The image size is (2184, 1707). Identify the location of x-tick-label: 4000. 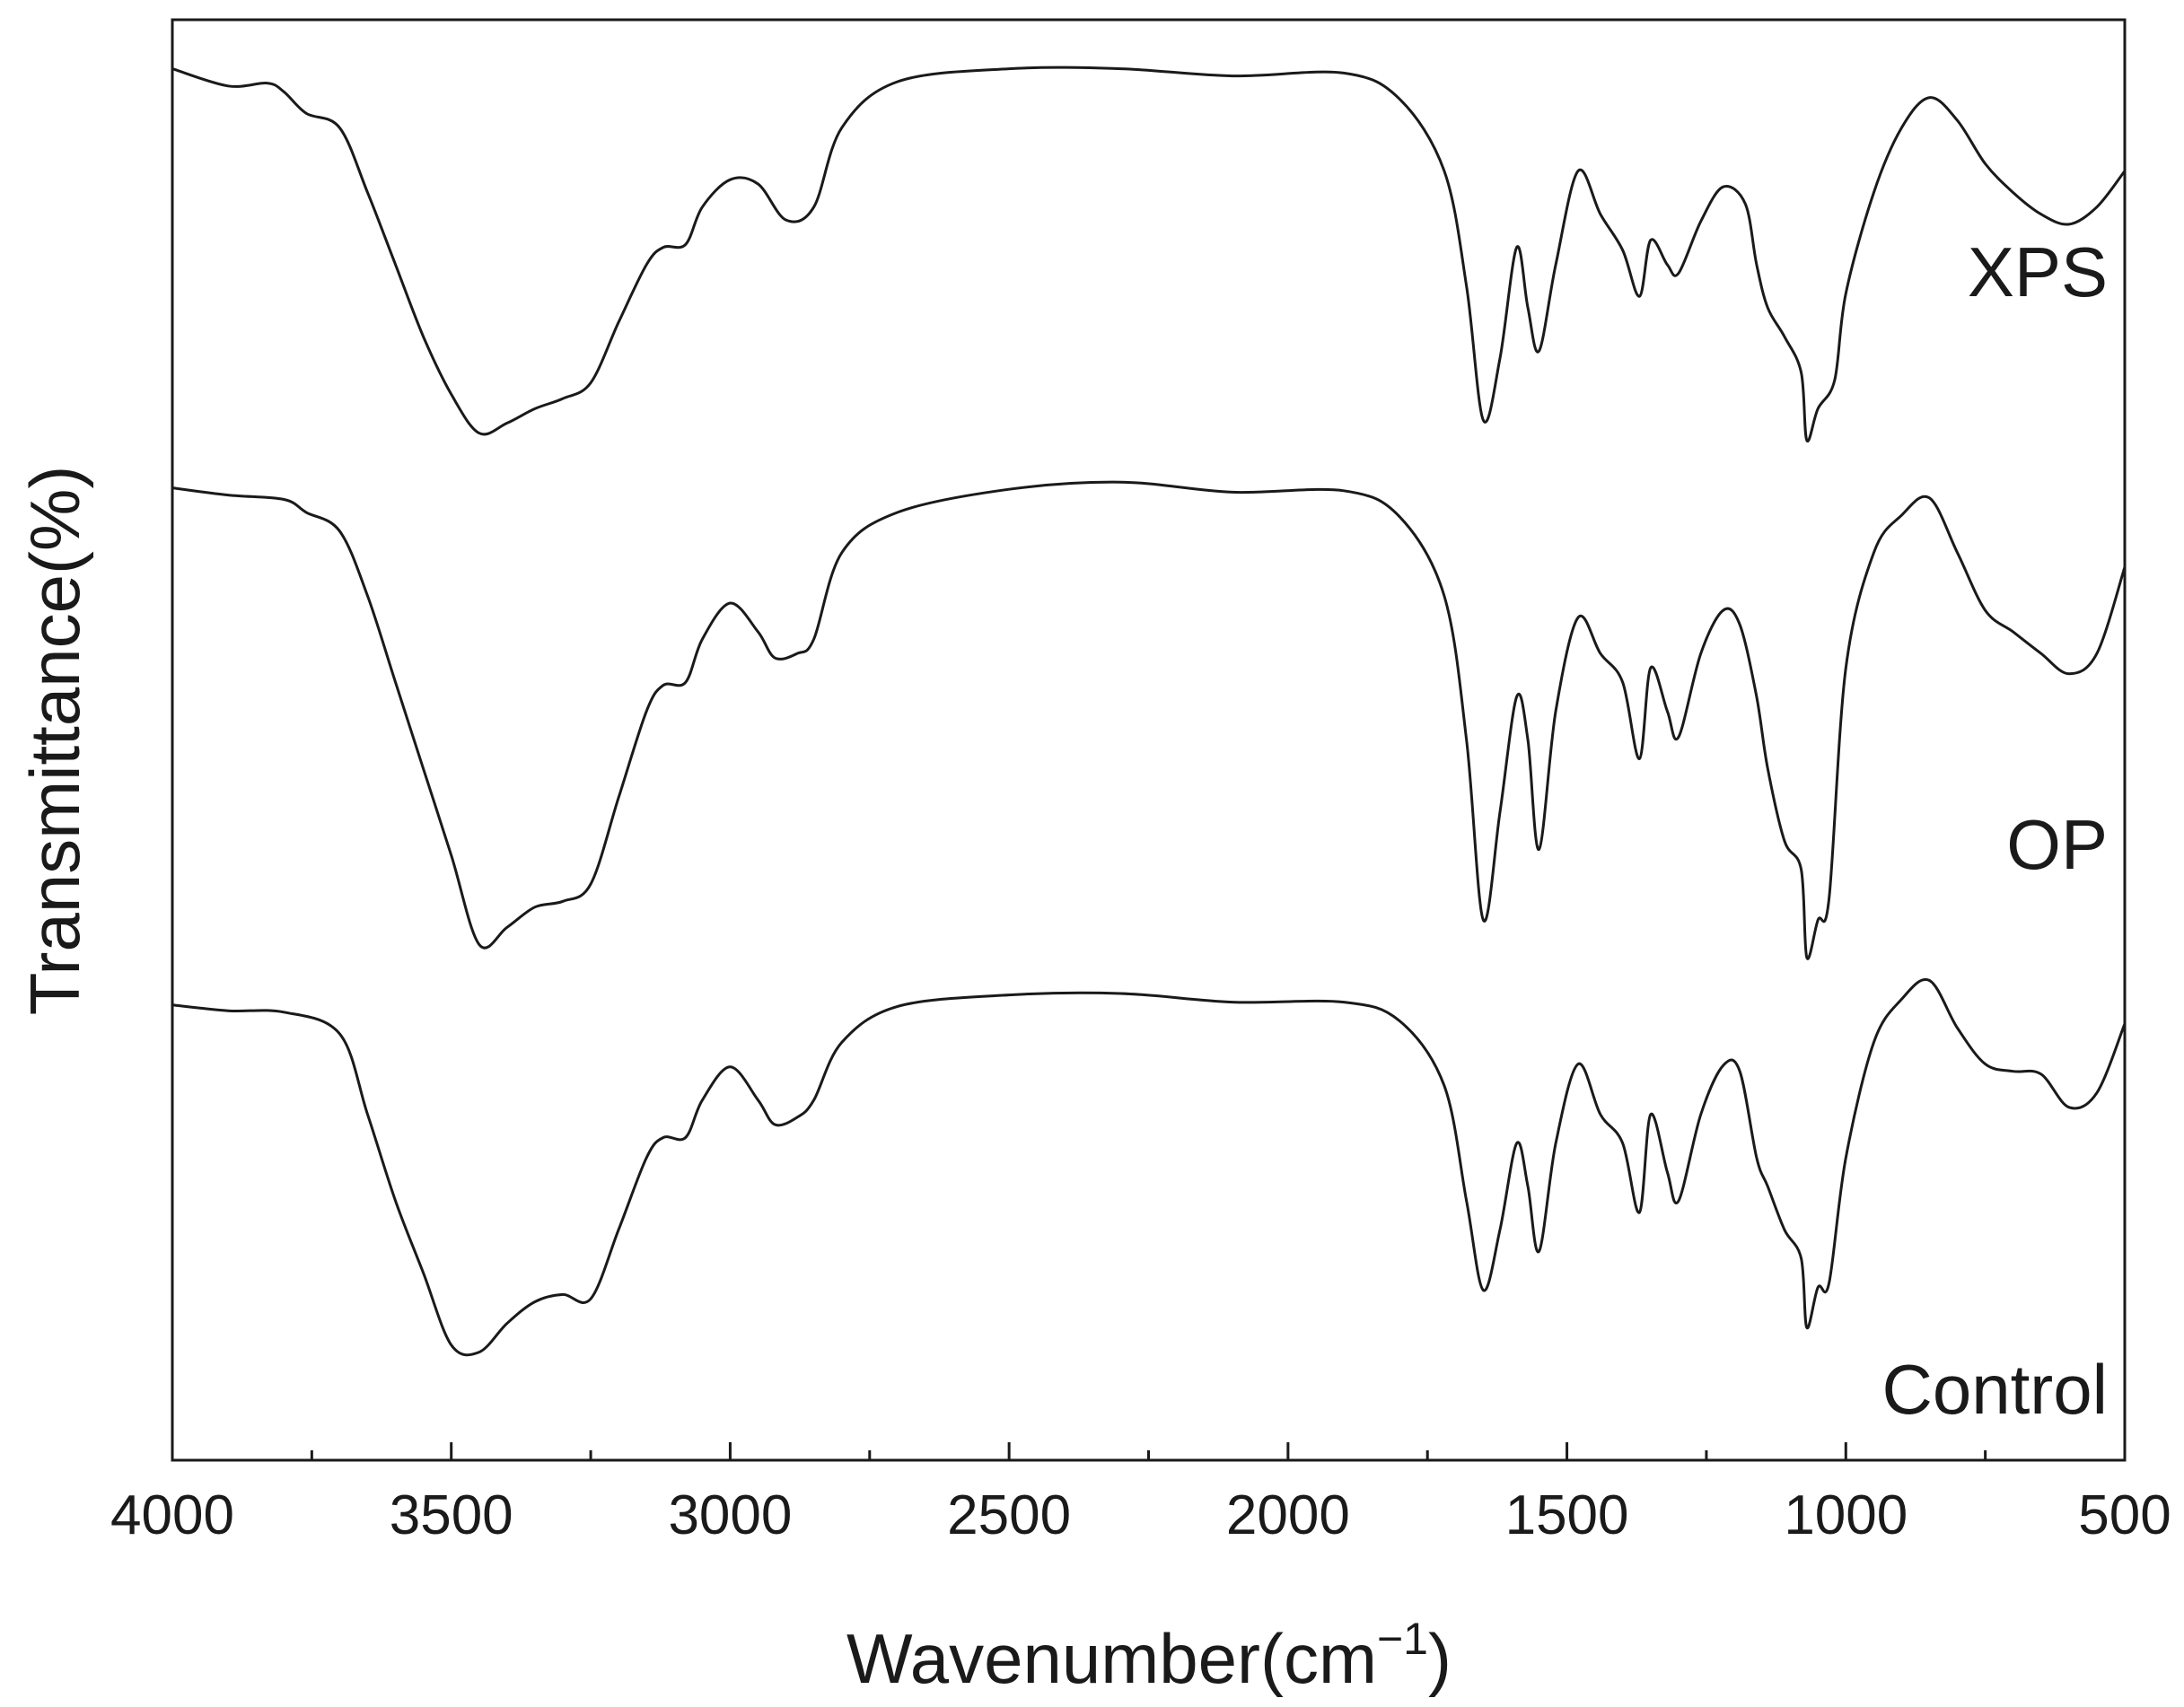
(172, 1515).